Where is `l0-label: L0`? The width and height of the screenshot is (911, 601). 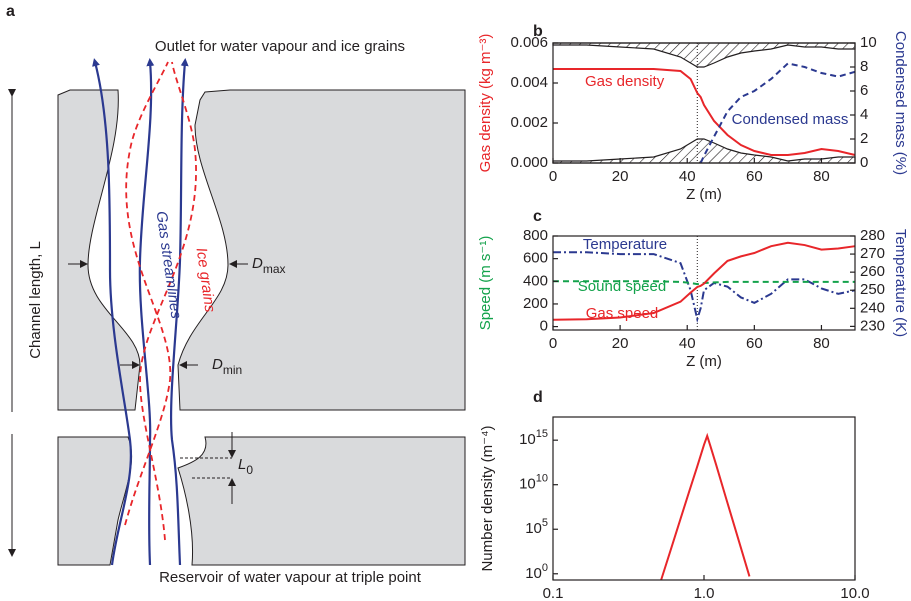
l0-label: L0 is located at coordinates (245, 466).